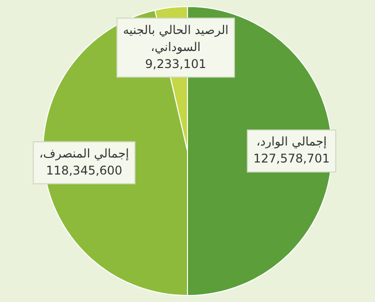  I want to click on slice-label: إجمالي المنصرف،, so click(84, 153).